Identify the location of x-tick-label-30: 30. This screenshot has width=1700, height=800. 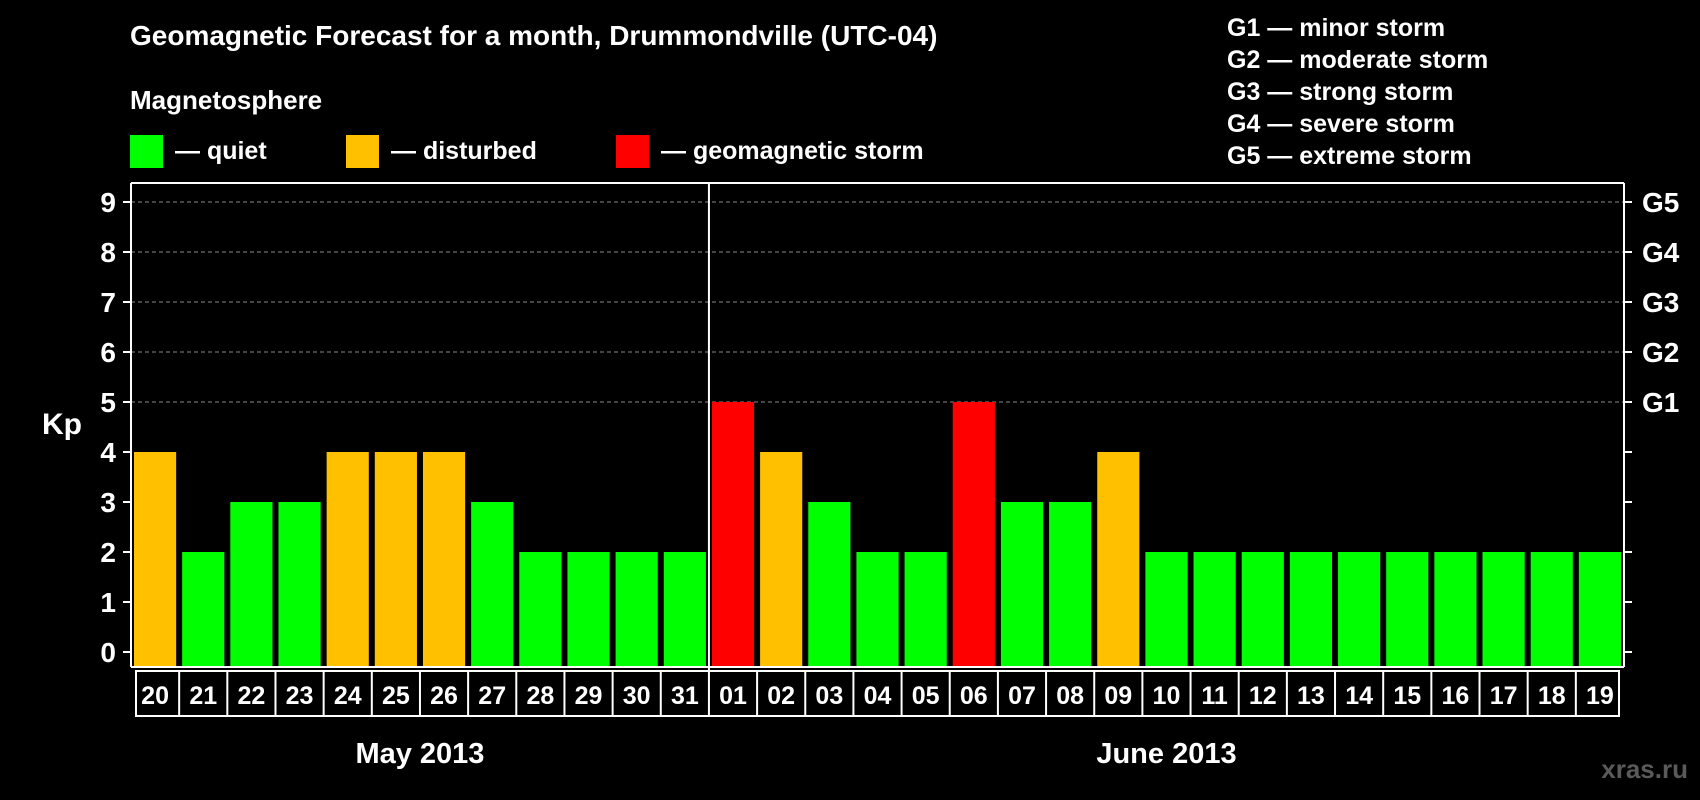
(637, 696).